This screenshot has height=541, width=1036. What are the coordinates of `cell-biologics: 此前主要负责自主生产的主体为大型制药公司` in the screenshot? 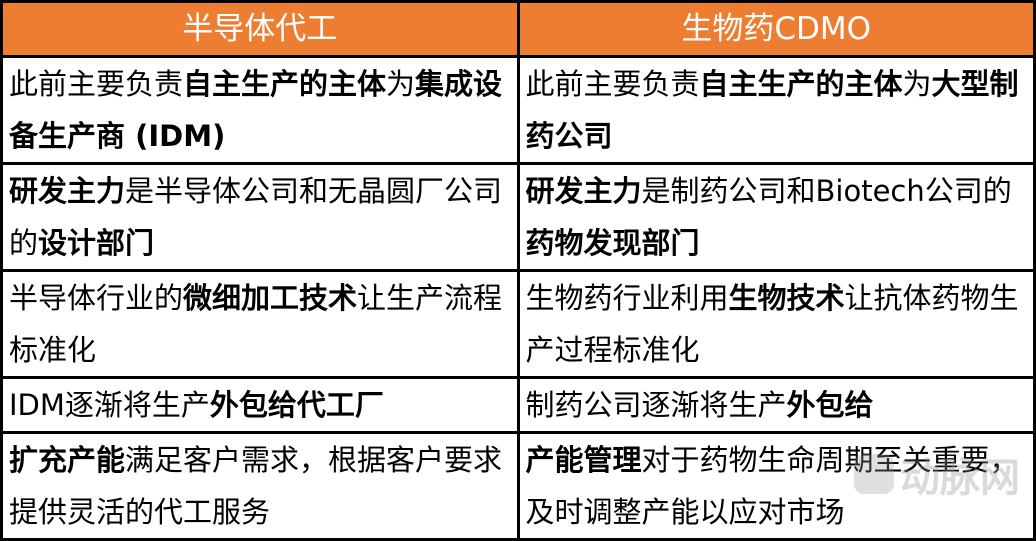 It's located at (776, 110).